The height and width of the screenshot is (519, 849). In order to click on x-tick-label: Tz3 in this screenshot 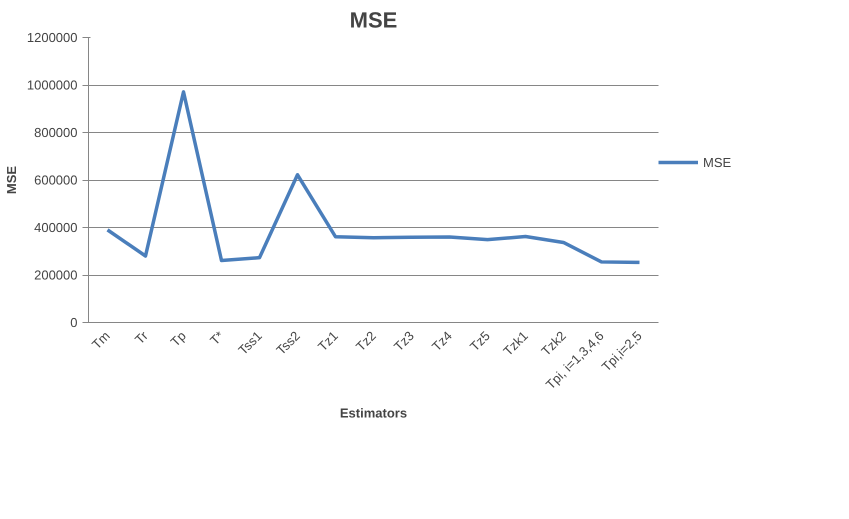, I will do `click(403, 341)`.